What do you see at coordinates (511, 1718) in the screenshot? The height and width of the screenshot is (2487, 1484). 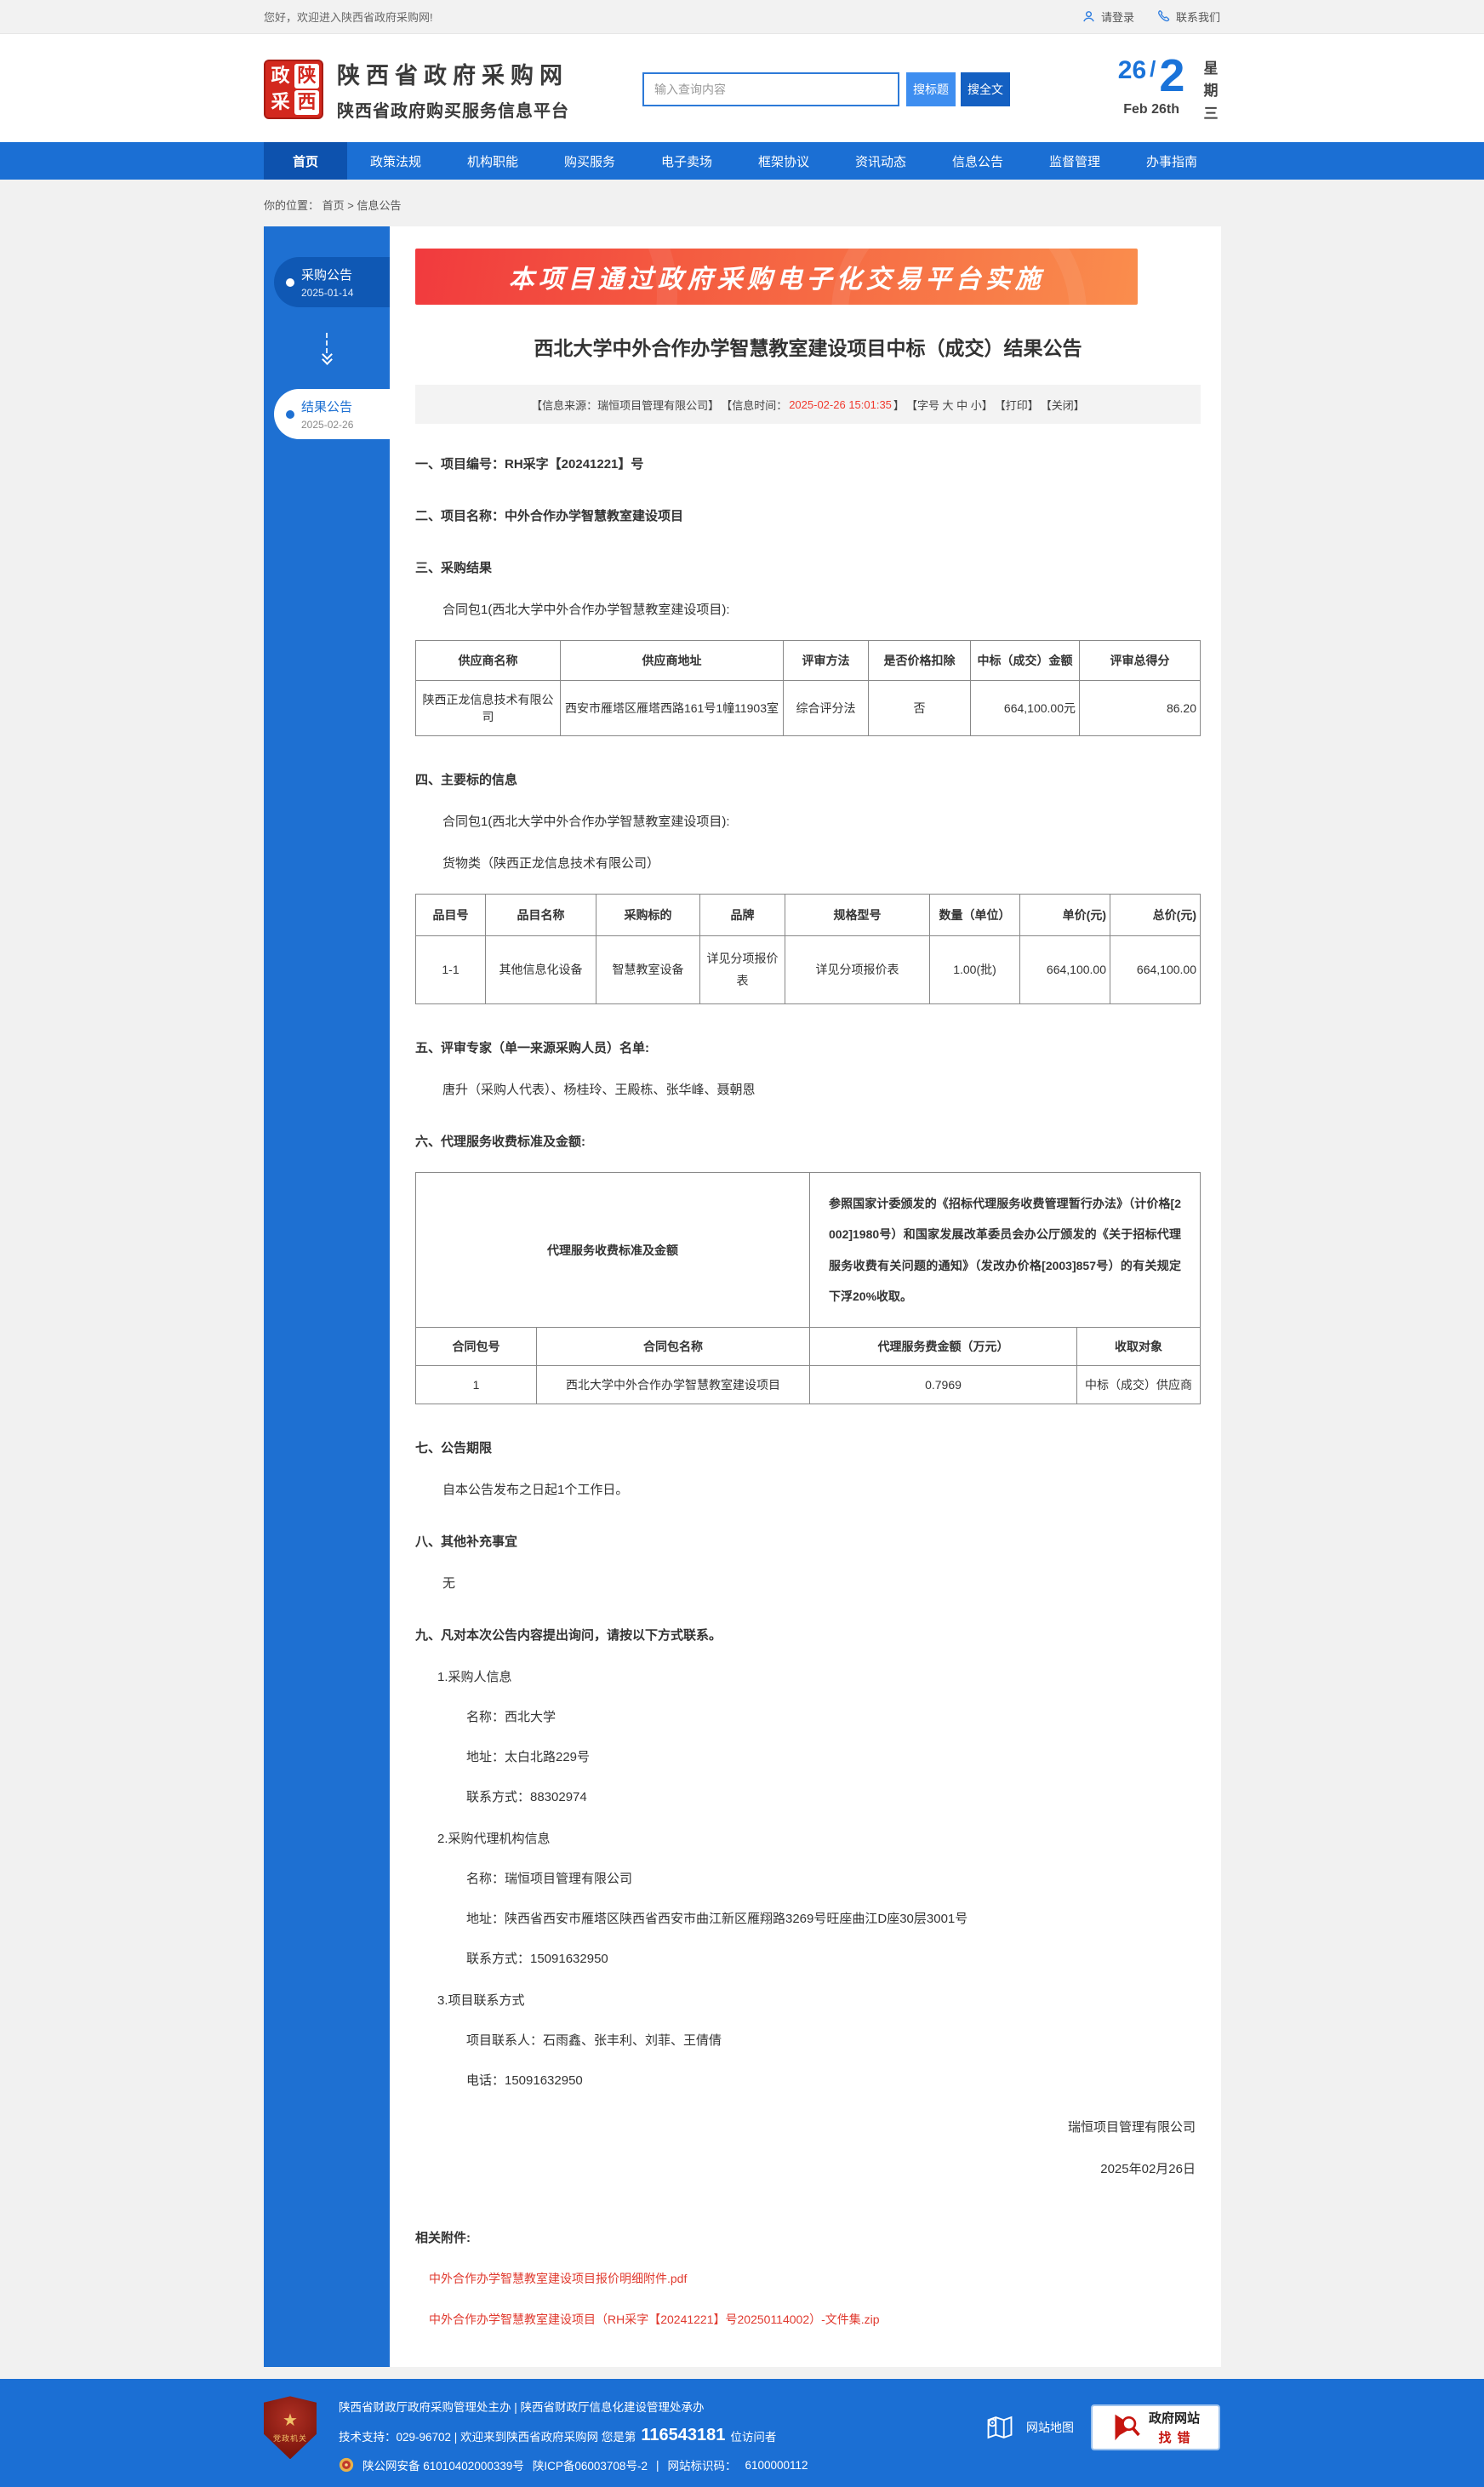 I see `purchaser-name: 名称：西北大学` at bounding box center [511, 1718].